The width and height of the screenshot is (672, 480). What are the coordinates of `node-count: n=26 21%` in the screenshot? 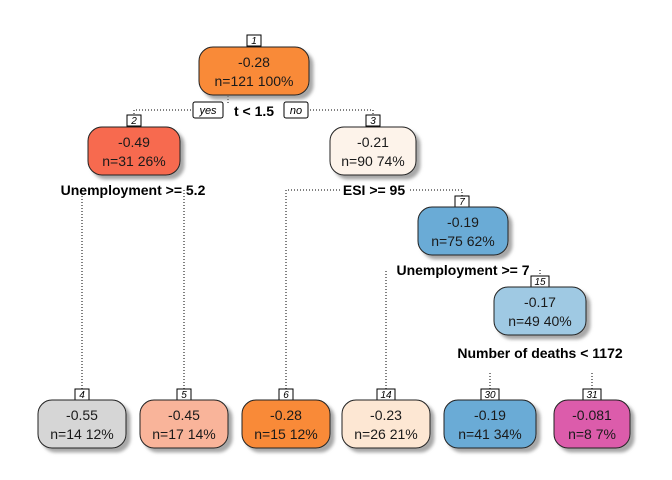 It's located at (385, 434).